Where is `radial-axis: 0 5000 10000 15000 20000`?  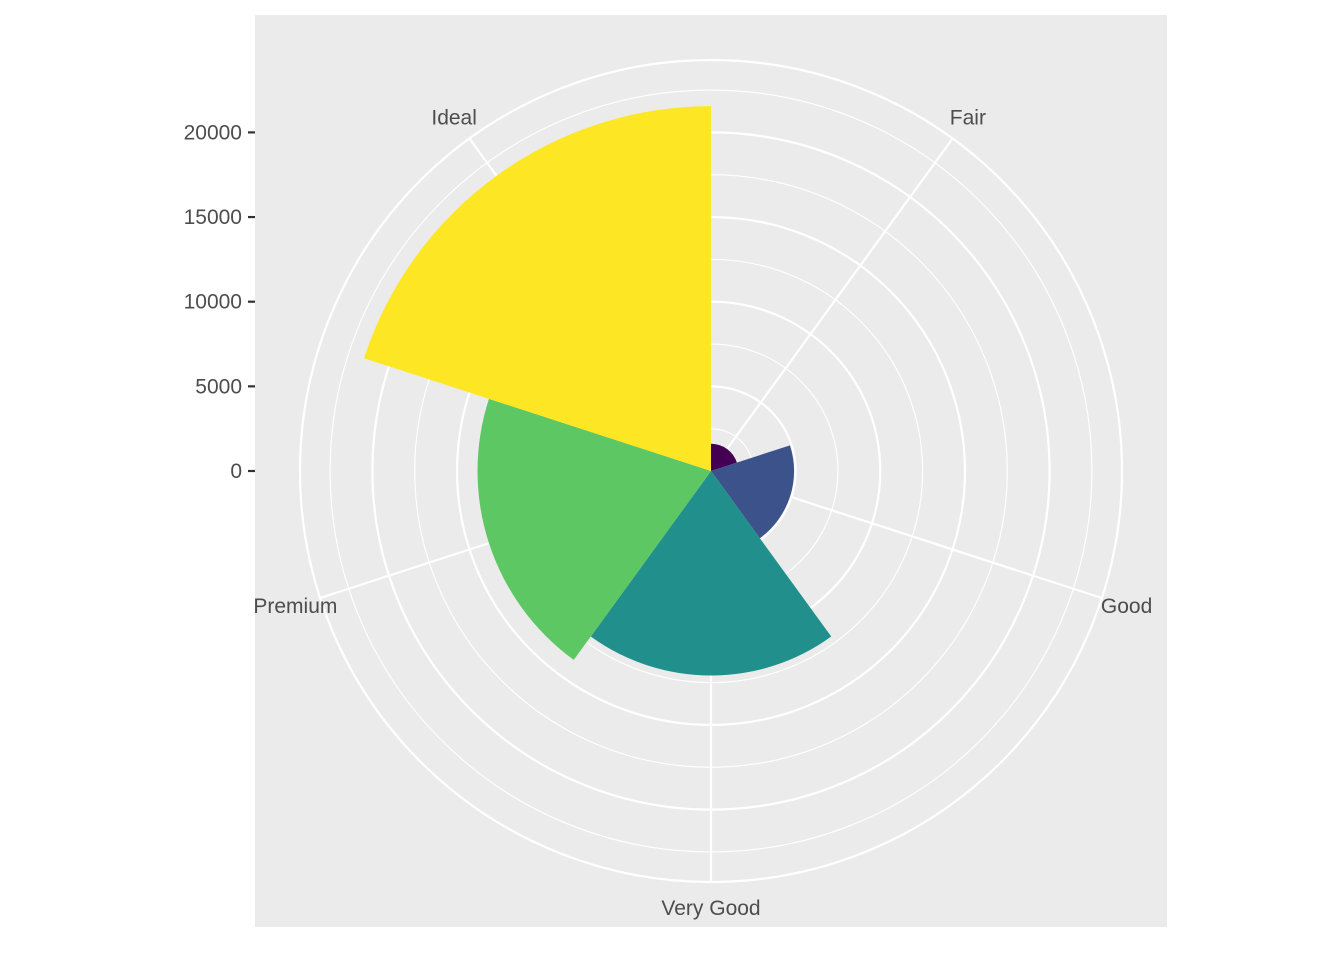
radial-axis: 0 5000 10000 15000 20000 is located at coordinates (219, 302).